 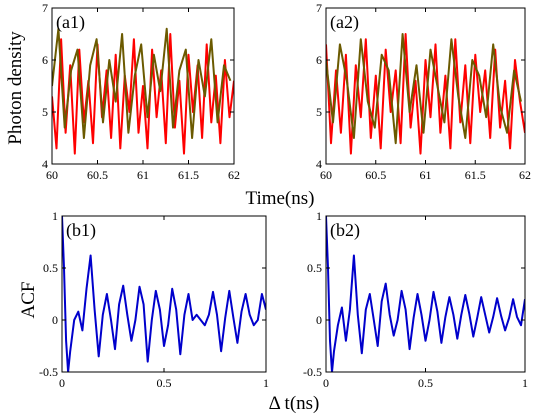 What do you see at coordinates (15, 88) in the screenshot?
I see `y-axis-title-photon-density: Photon density` at bounding box center [15, 88].